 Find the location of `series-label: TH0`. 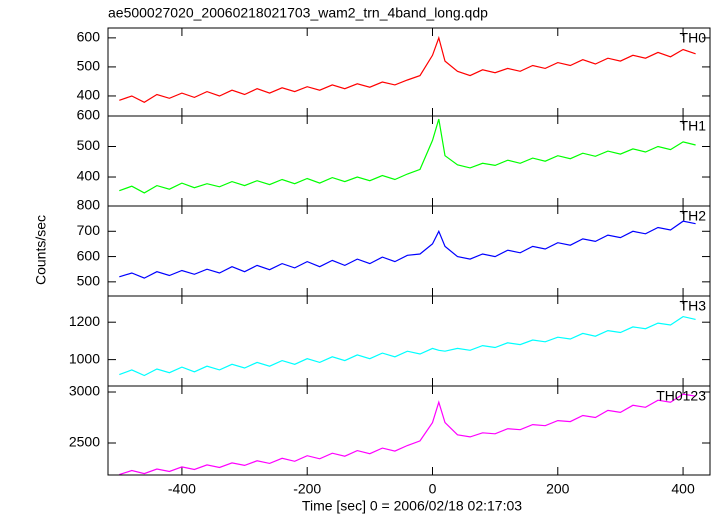

series-label: TH0 is located at coordinates (693, 38).